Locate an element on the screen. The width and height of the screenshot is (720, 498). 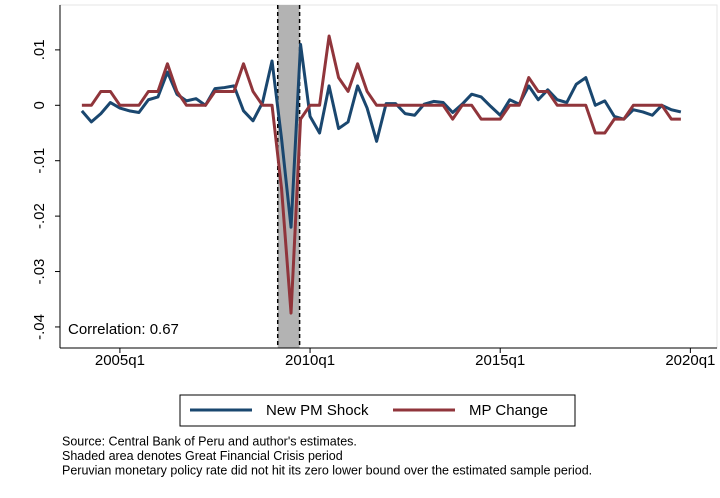
annotation: Correlation: 0.67 is located at coordinates (123, 329).